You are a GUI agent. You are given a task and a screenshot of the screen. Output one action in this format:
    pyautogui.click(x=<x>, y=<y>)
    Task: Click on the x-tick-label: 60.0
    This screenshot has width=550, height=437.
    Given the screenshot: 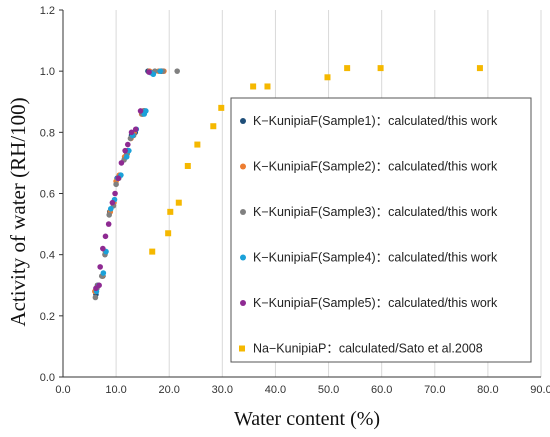 What is the action you would take?
    pyautogui.click(x=381, y=390)
    